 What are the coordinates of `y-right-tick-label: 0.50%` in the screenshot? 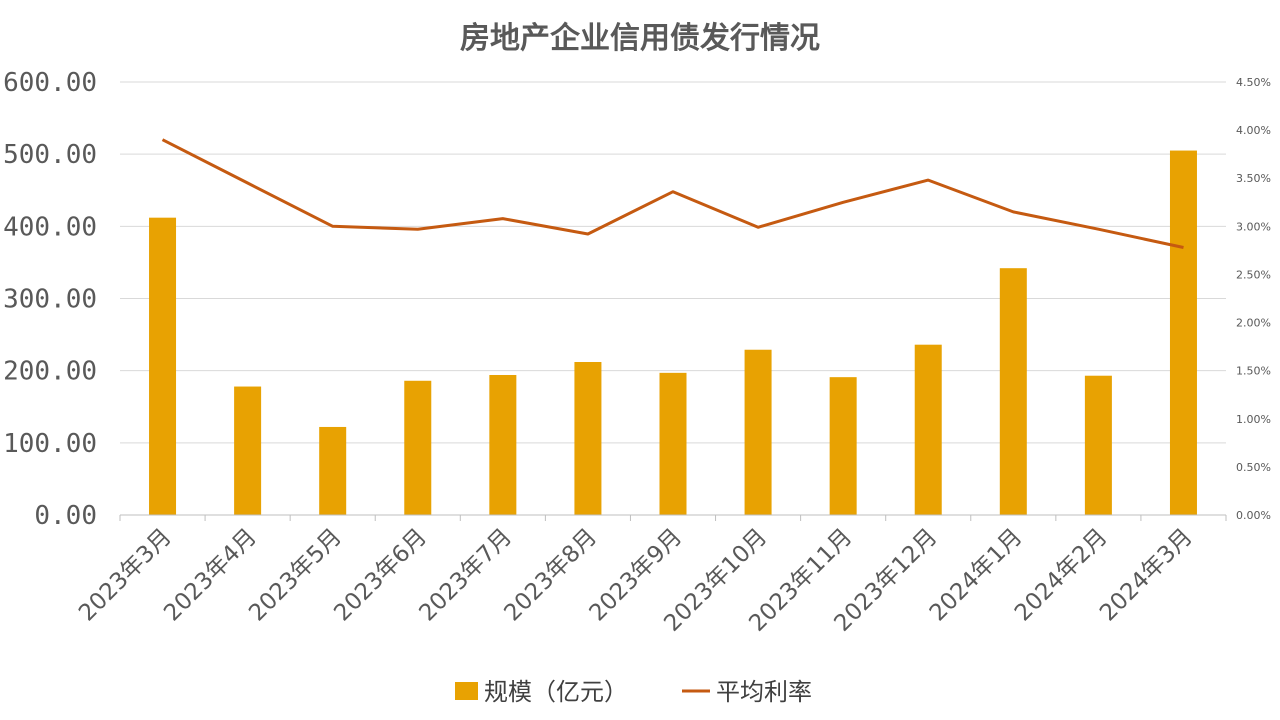 It's located at (1253, 467).